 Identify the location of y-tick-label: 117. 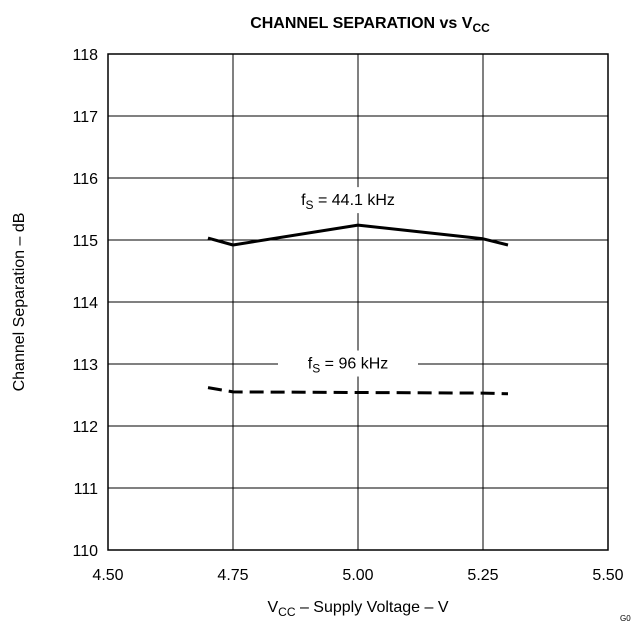
(85, 117).